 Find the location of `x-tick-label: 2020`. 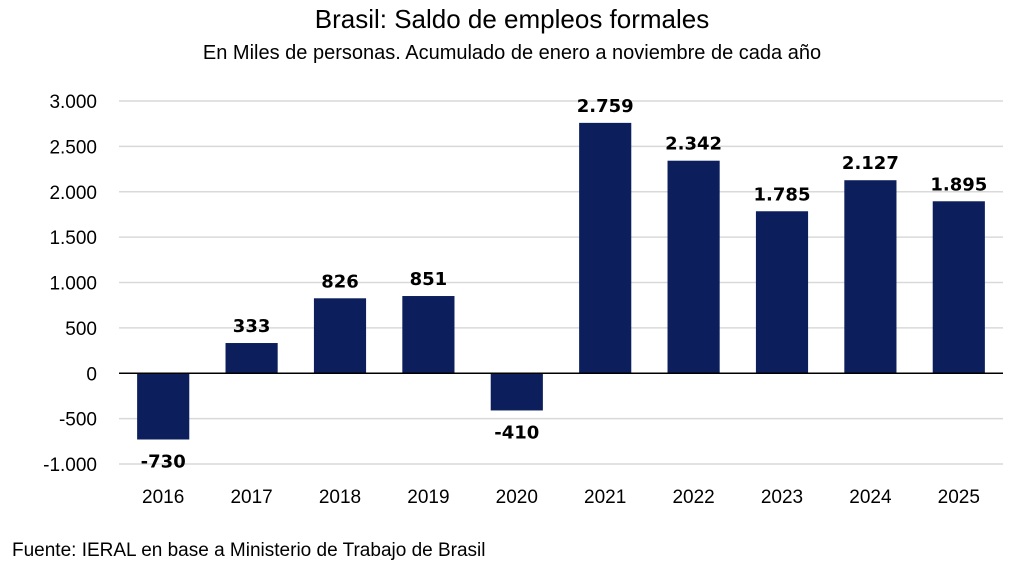

x-tick-label: 2020 is located at coordinates (517, 497).